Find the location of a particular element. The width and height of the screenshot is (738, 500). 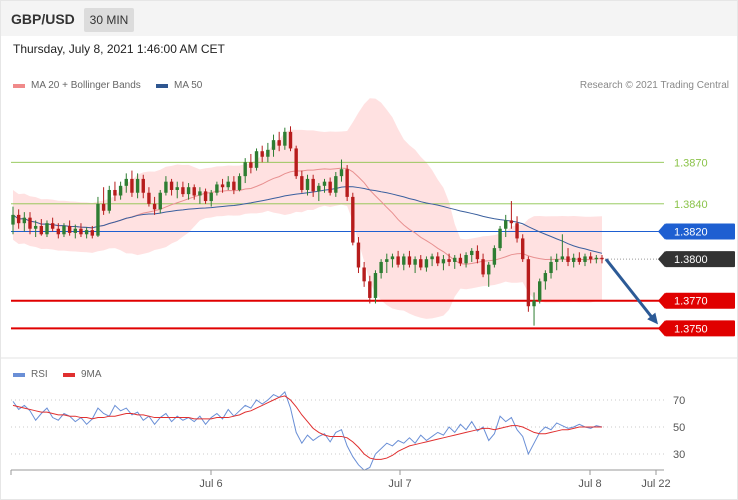

ma20-swatch is located at coordinates (19, 85).